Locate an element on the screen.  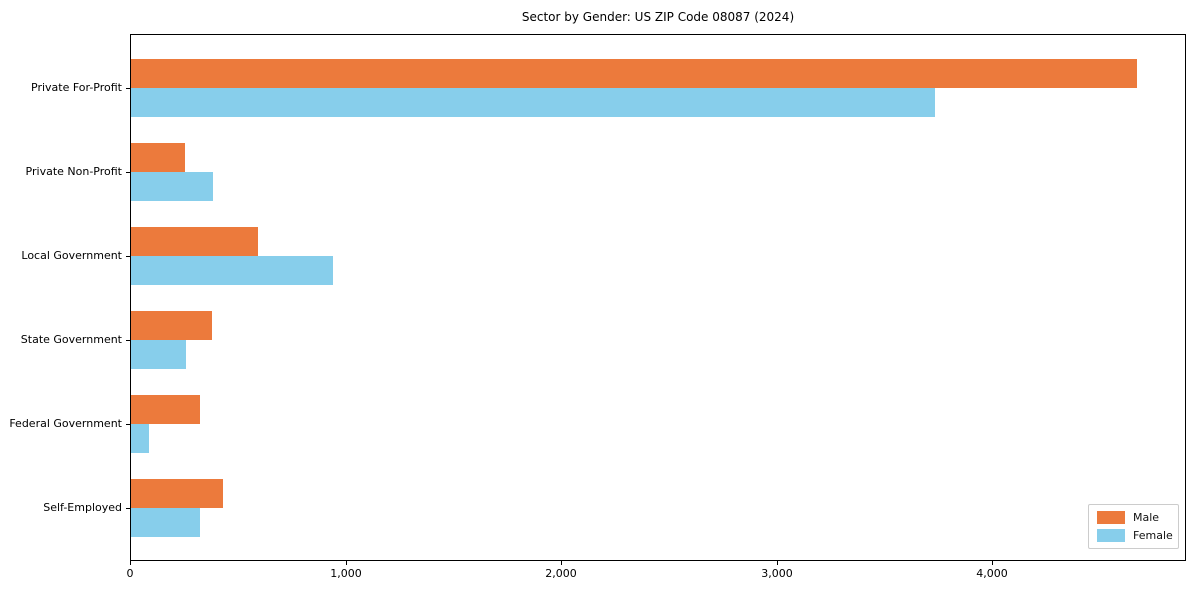
x-tick-label: 2,000 is located at coordinates (561, 573).